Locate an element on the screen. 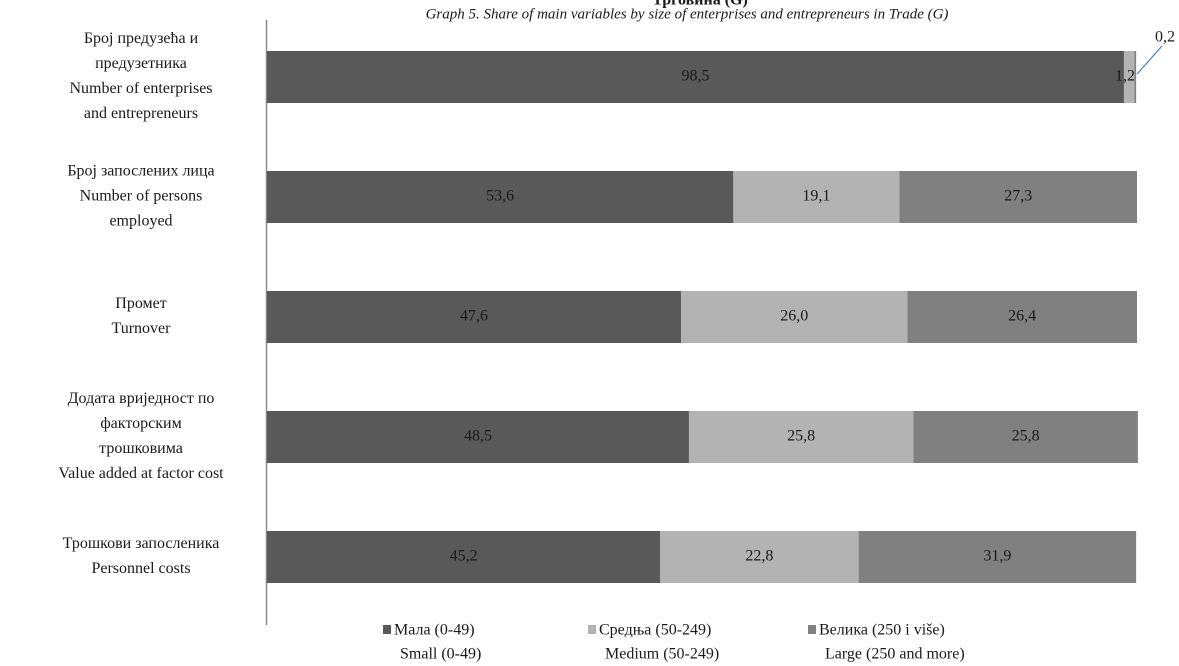 Image resolution: width=1179 pixels, height=666 pixels. data-label: 0,2 is located at coordinates (1165, 37).